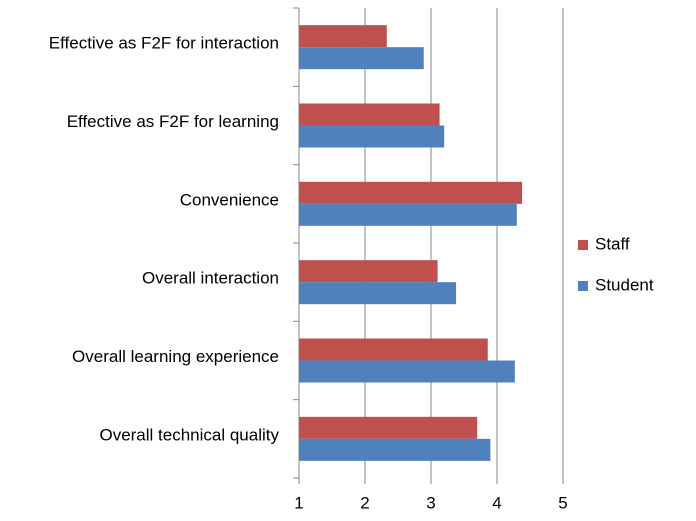 This screenshot has height=521, width=696. Describe the element at coordinates (624, 284) in the screenshot. I see `legend-label: Student` at that location.